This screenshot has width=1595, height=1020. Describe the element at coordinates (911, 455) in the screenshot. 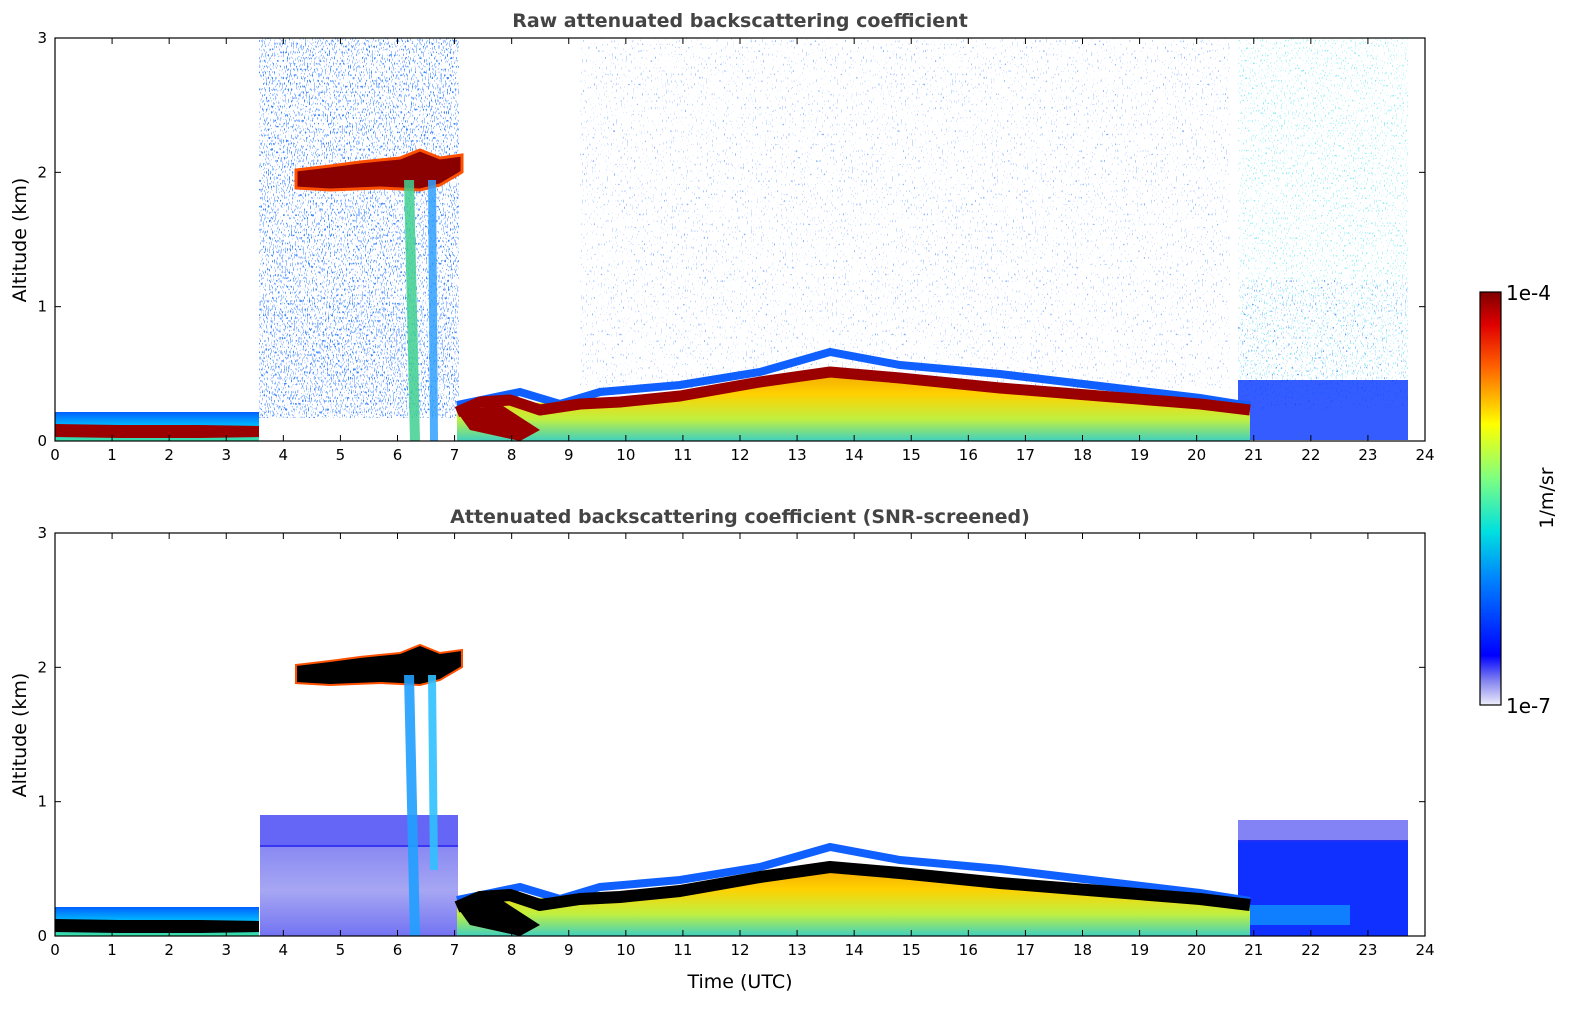

I see `top-x-tick-label: 15` at that location.